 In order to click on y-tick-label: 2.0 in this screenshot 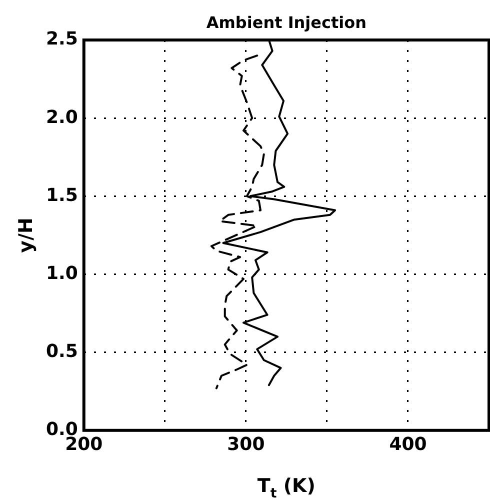, I will do `click(62, 117)`.